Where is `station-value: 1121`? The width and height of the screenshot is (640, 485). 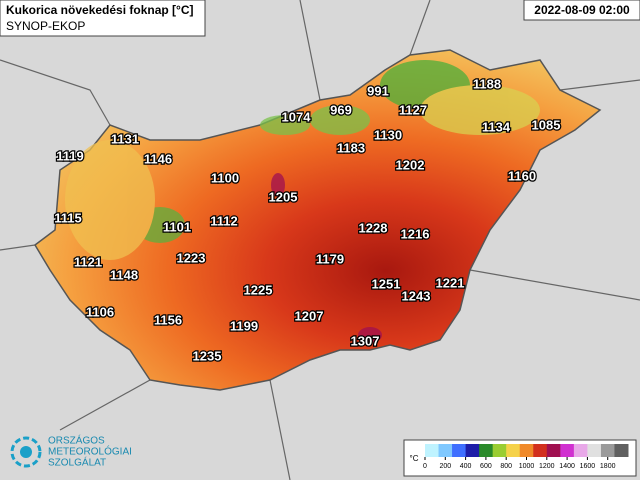 station-value: 1121 is located at coordinates (88, 261).